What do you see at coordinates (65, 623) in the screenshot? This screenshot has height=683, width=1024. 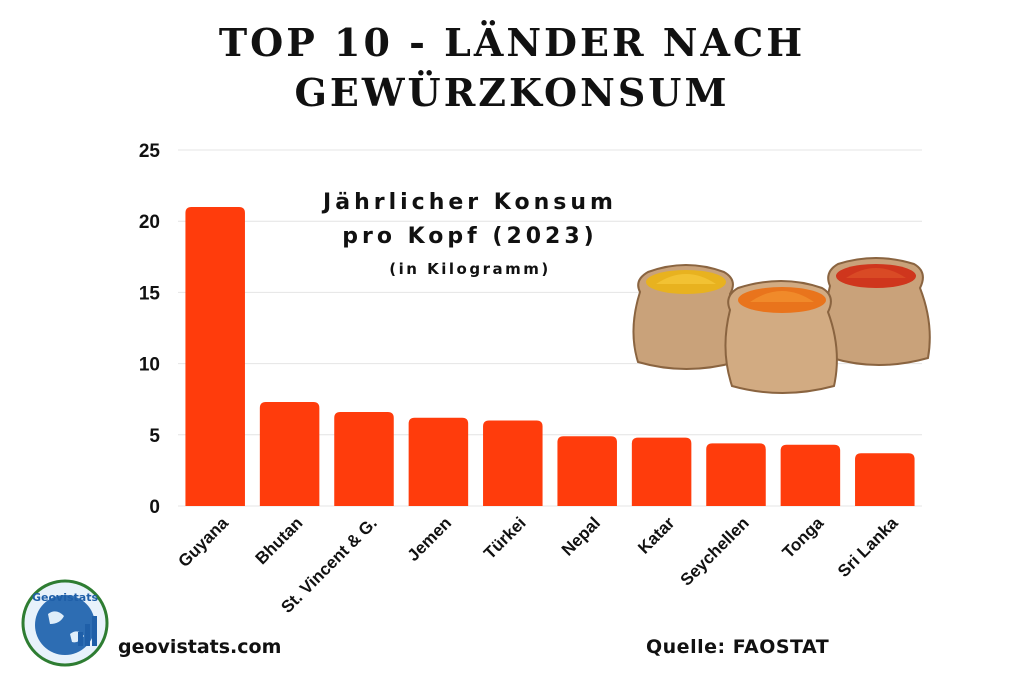 I see `geovistats-logo` at bounding box center [65, 623].